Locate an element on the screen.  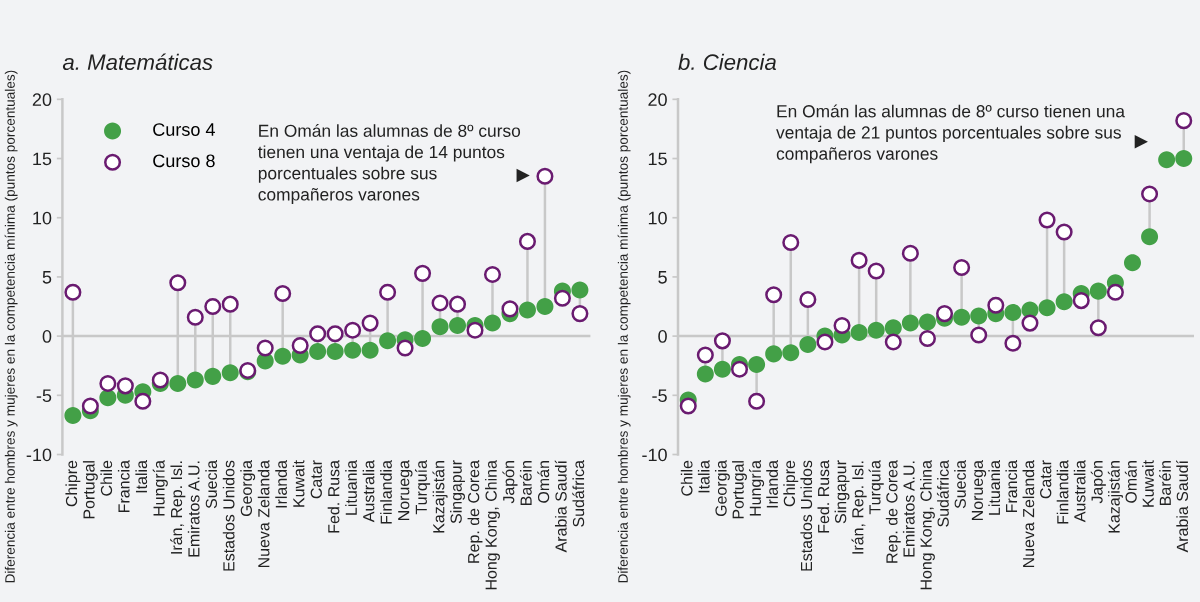
x-tick-label: Francia is located at coordinates (123, 486).